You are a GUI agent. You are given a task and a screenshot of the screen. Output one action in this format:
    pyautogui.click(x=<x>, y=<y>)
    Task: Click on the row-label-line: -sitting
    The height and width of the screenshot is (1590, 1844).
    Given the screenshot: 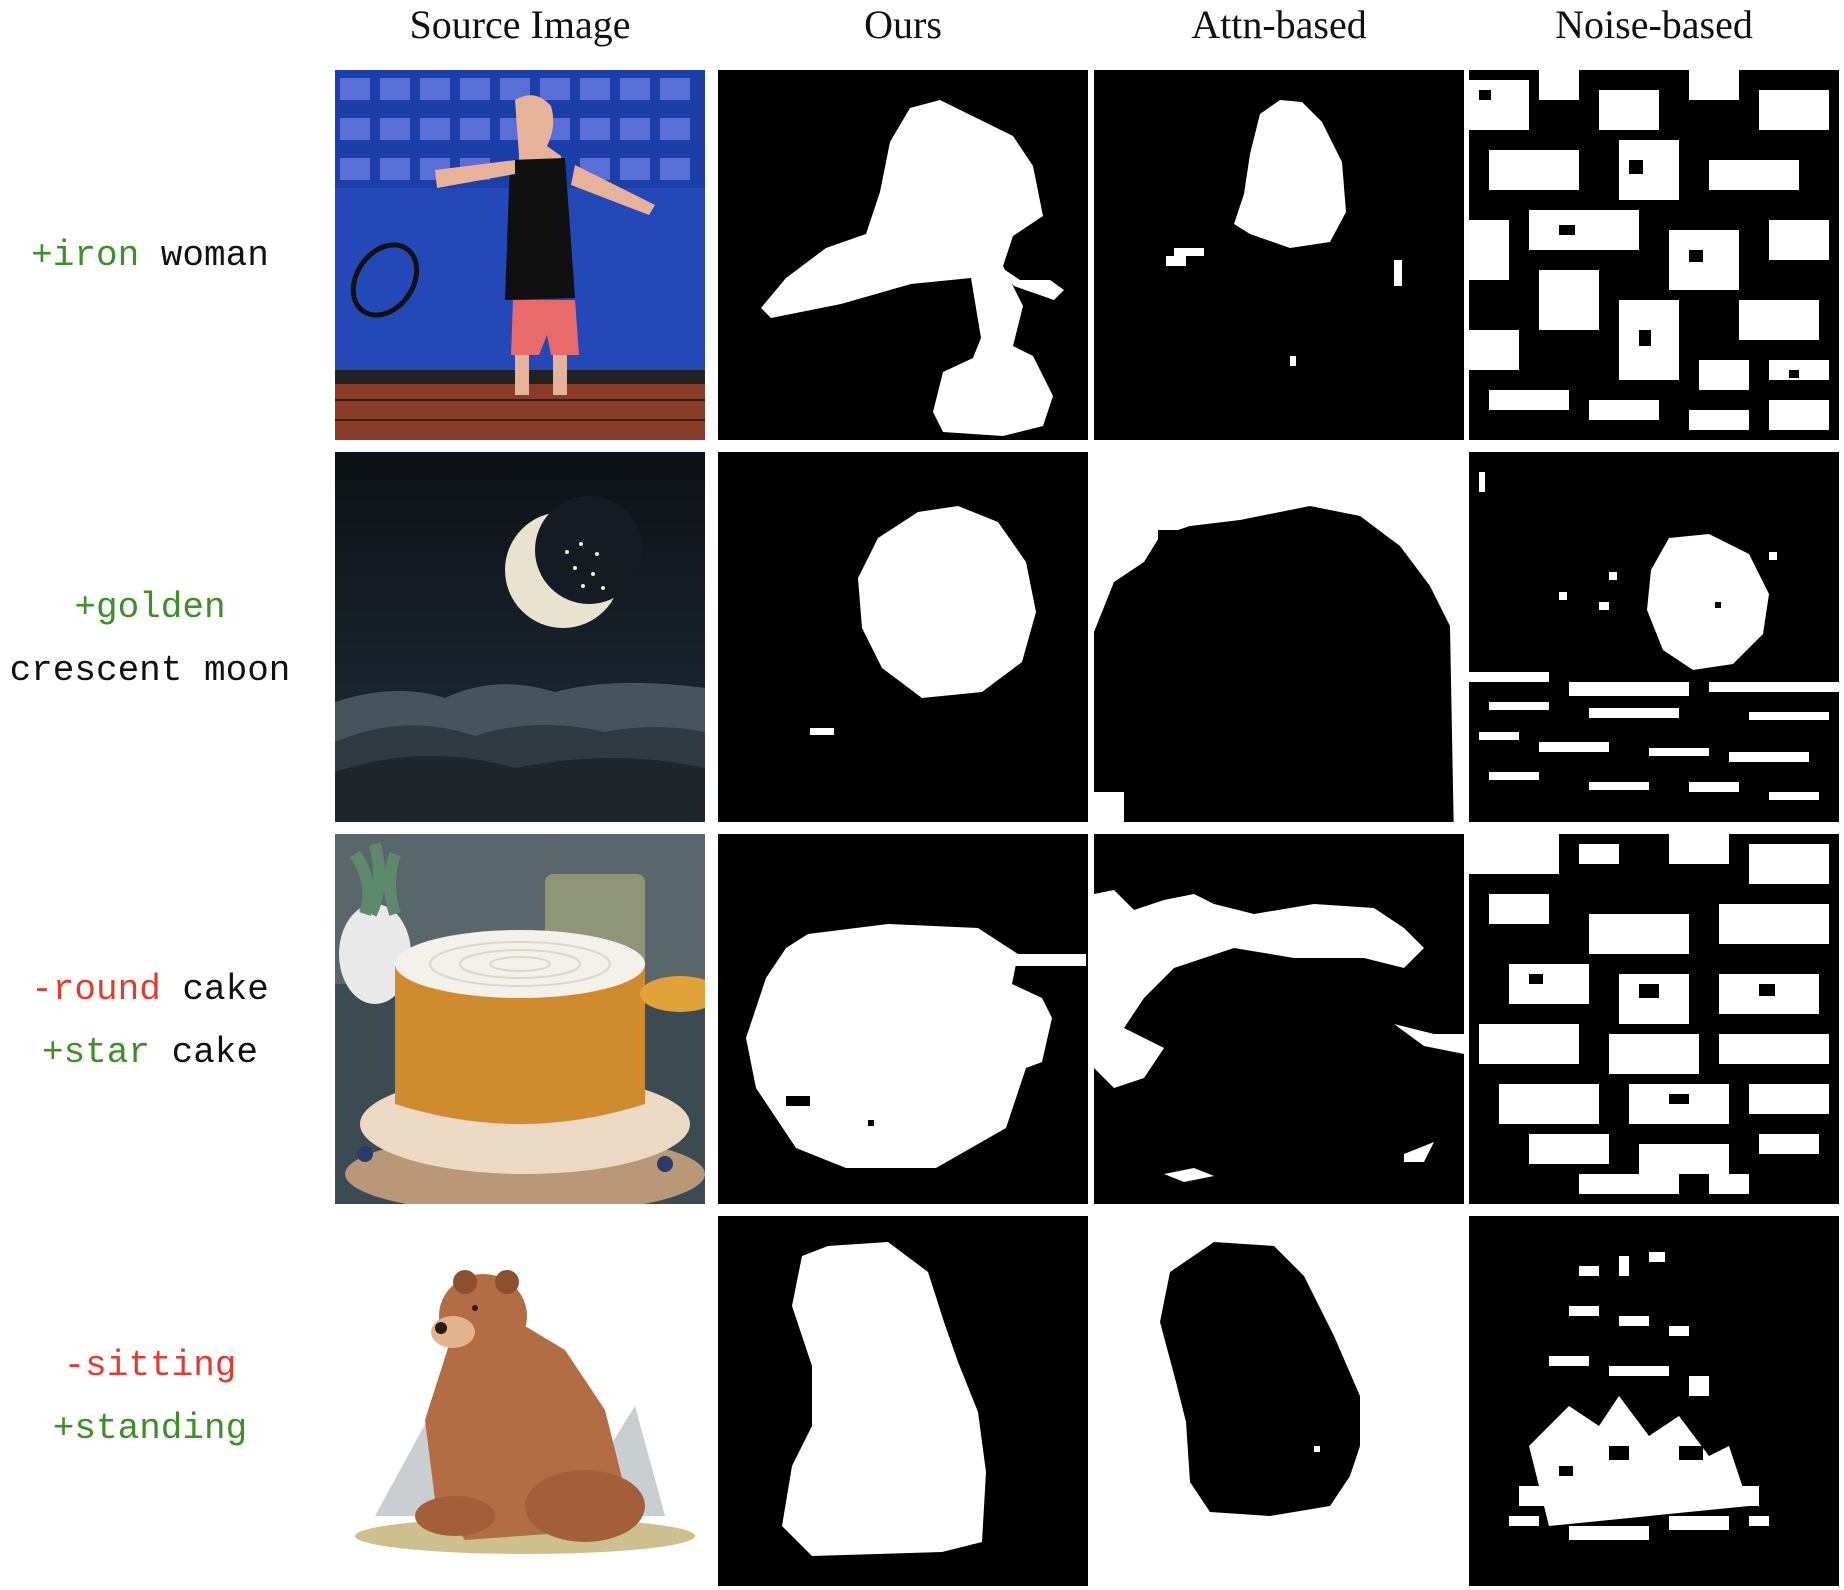 What is the action you would take?
    pyautogui.click(x=150, y=1365)
    